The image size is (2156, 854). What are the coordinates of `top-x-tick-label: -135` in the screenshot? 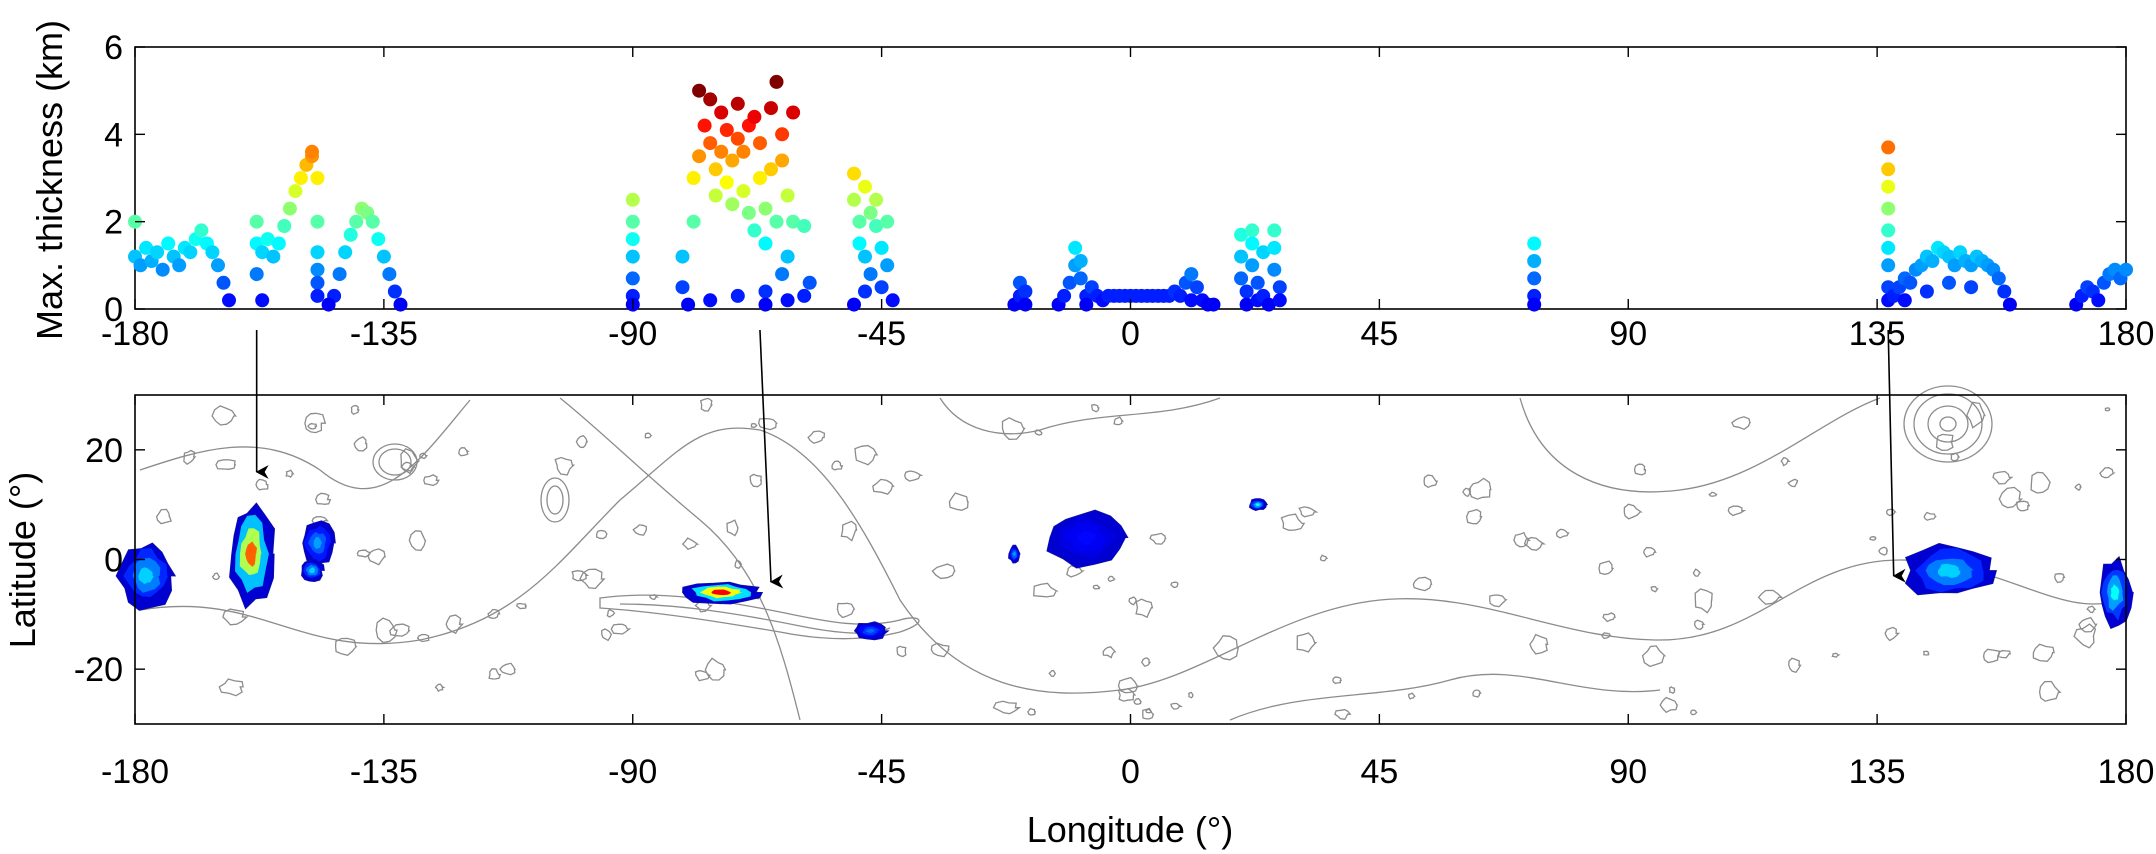 It's located at (384, 334).